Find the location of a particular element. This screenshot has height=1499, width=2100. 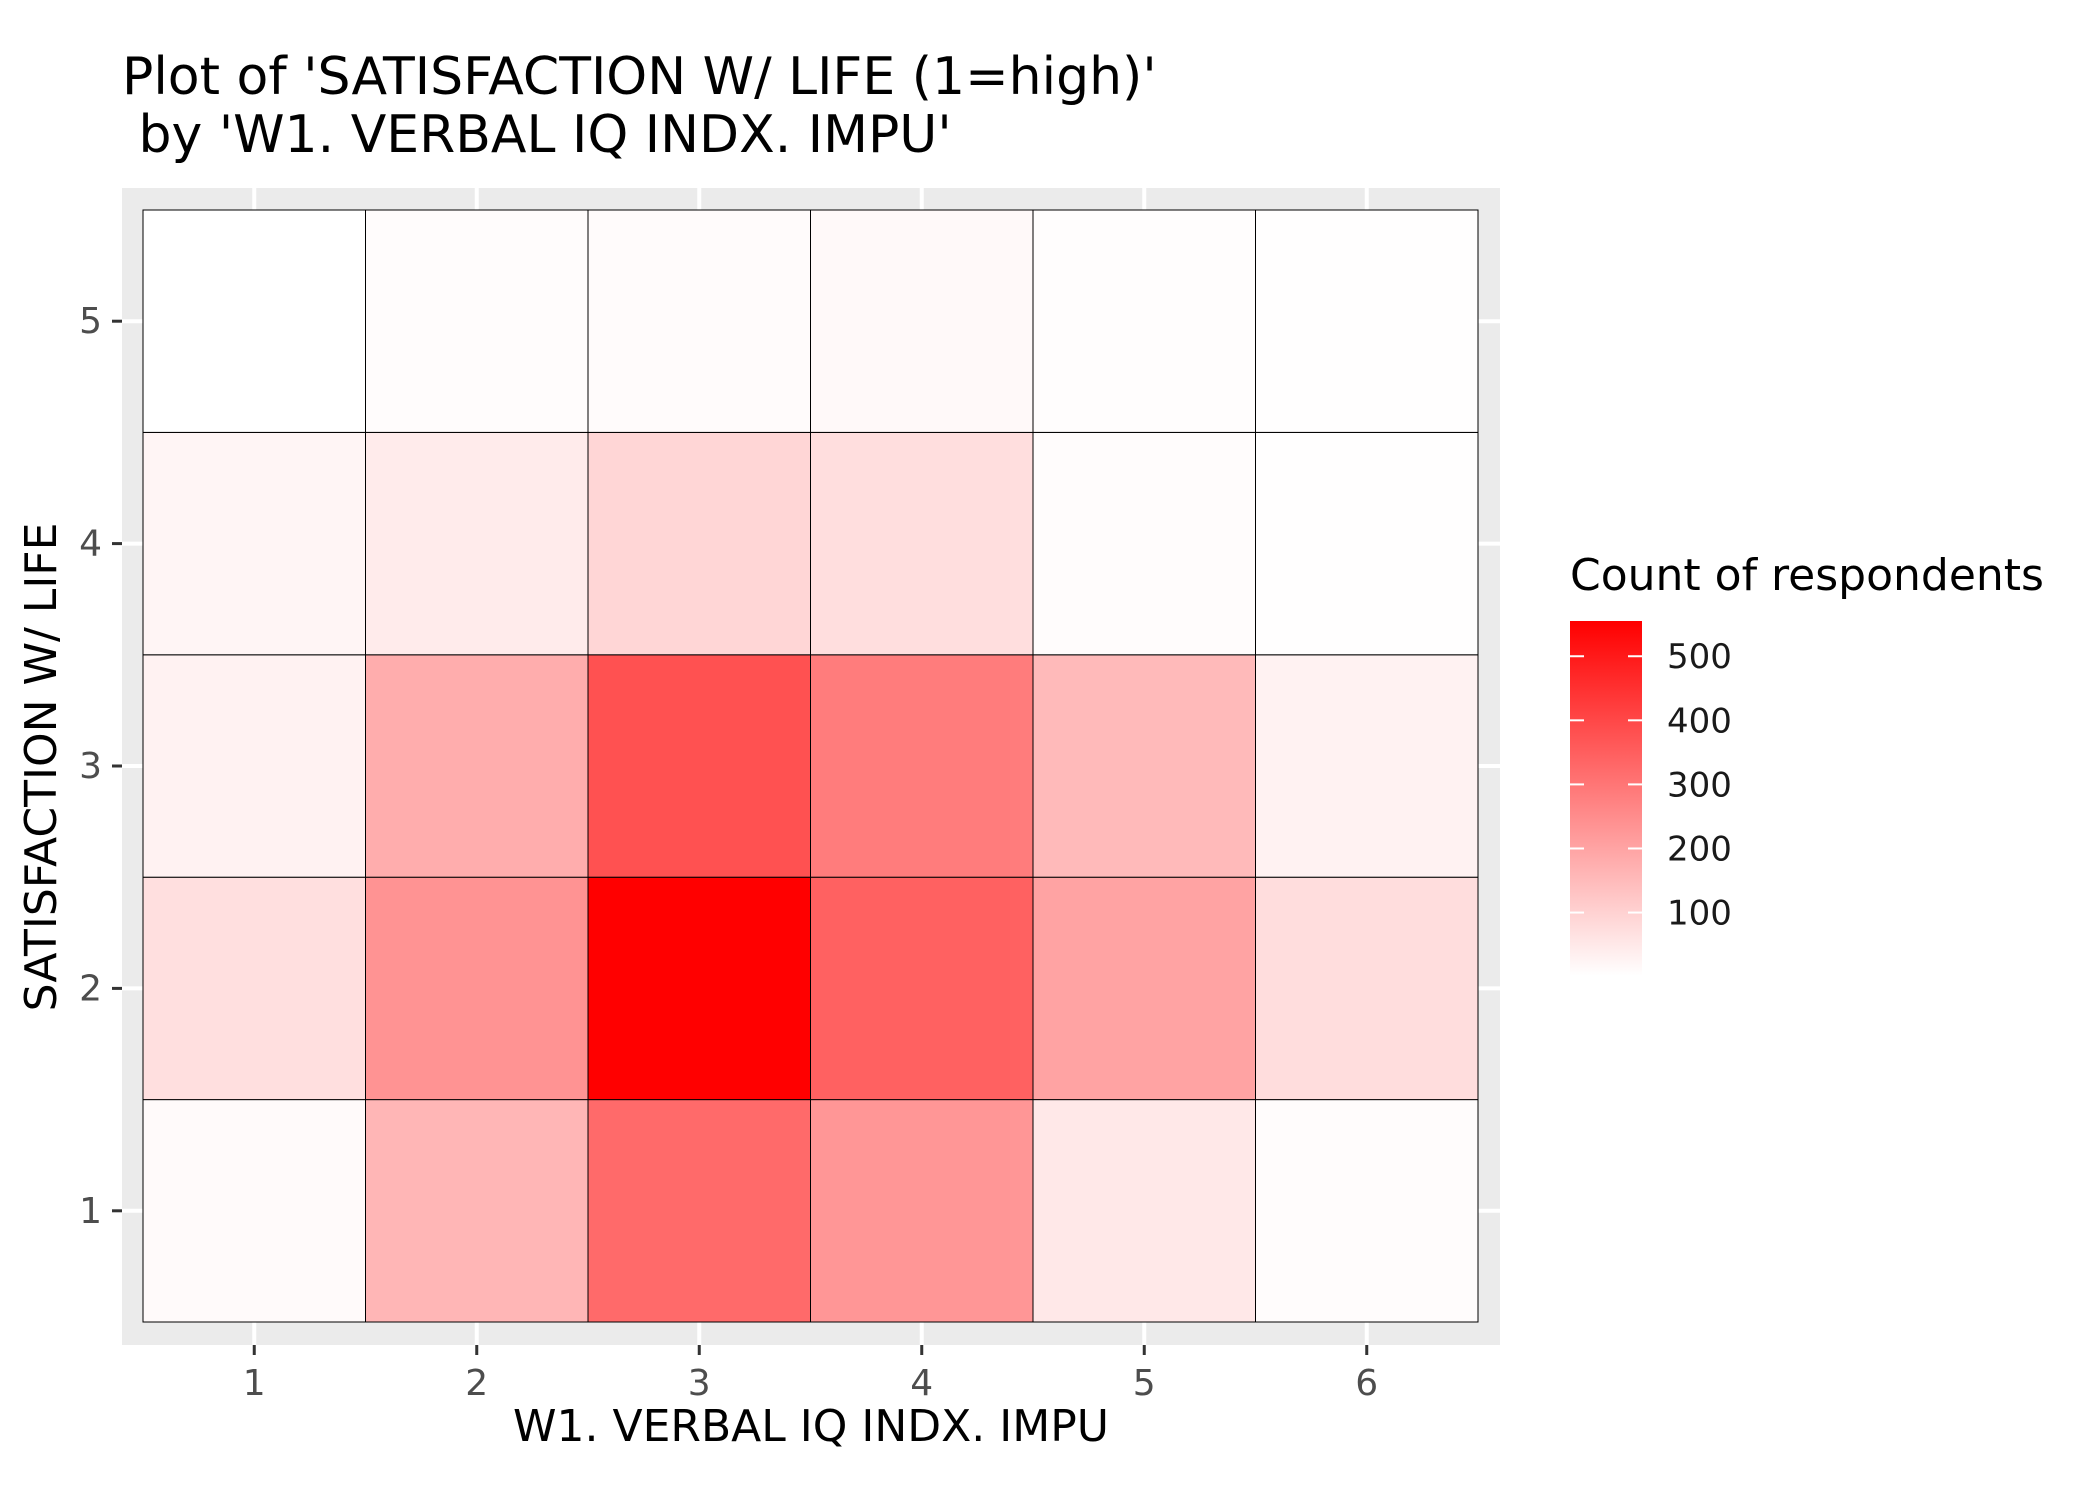

heatmap-tile-x6-y3 is located at coordinates (1367, 766).